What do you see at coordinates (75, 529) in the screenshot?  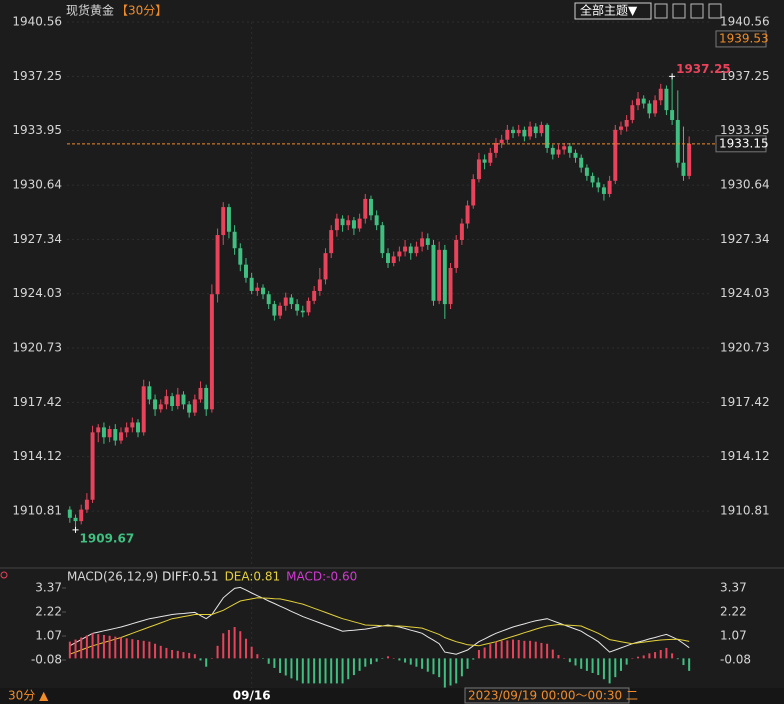 I see `low-marker` at bounding box center [75, 529].